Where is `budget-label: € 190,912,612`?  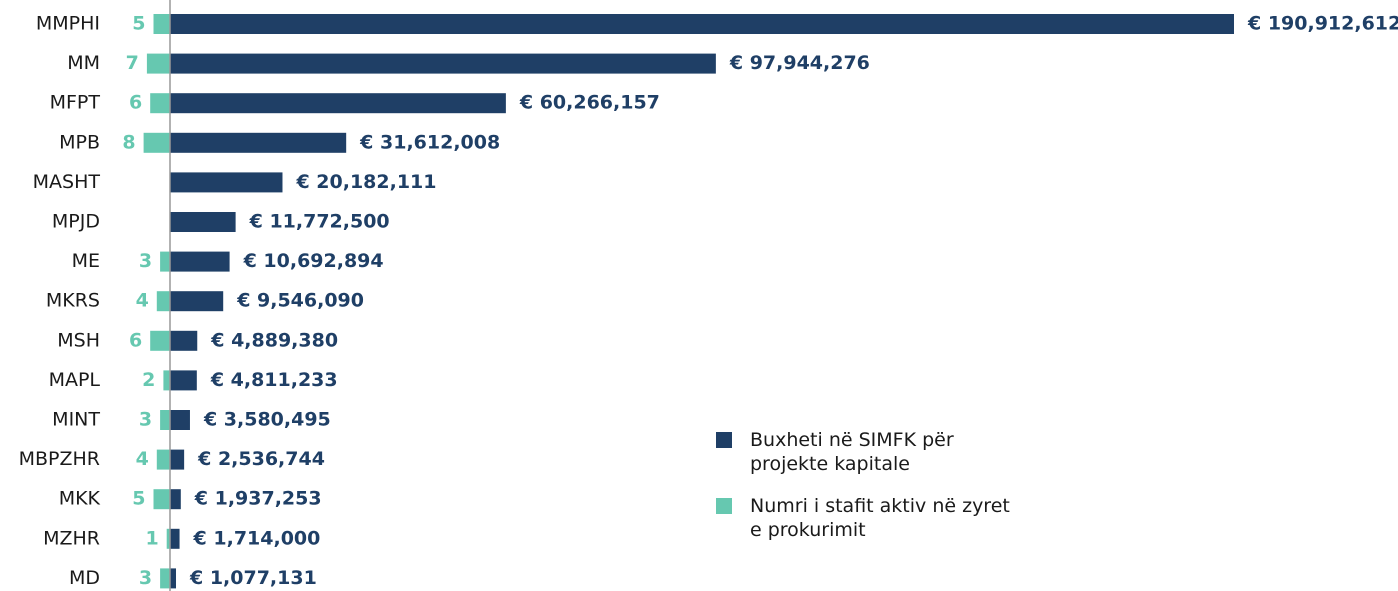
budget-label: € 190,912,612 is located at coordinates (1322, 24).